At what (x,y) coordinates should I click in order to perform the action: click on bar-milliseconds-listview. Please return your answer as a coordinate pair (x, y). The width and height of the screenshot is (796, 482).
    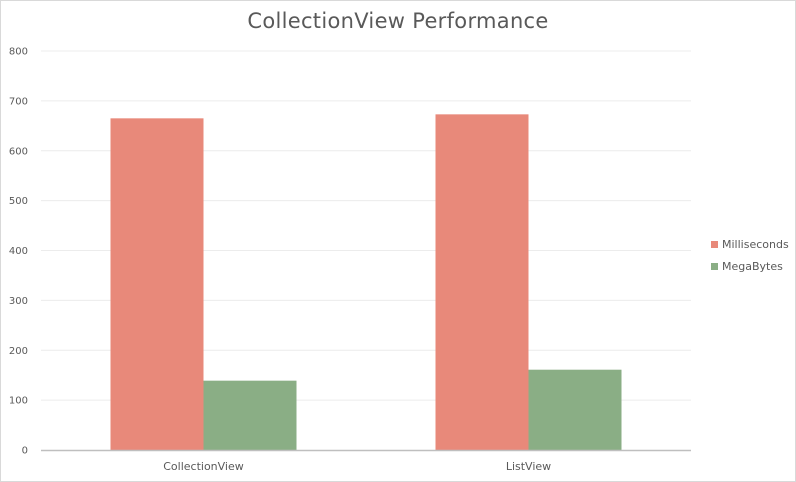
    Looking at the image, I should click on (482, 282).